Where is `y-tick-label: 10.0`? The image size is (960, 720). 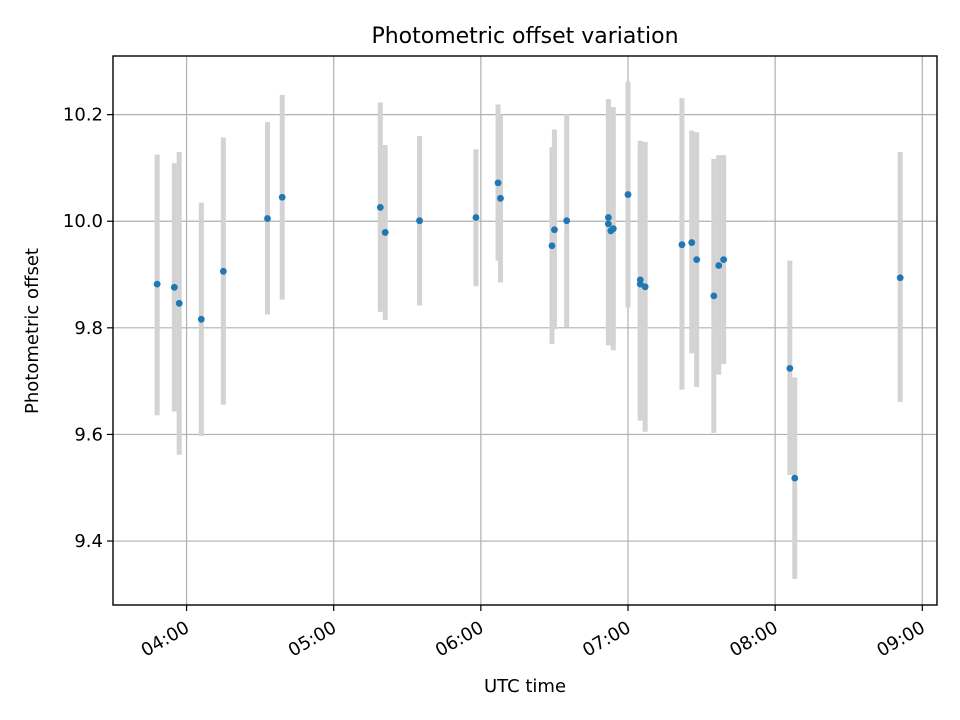 y-tick-label: 10.0 is located at coordinates (83, 221).